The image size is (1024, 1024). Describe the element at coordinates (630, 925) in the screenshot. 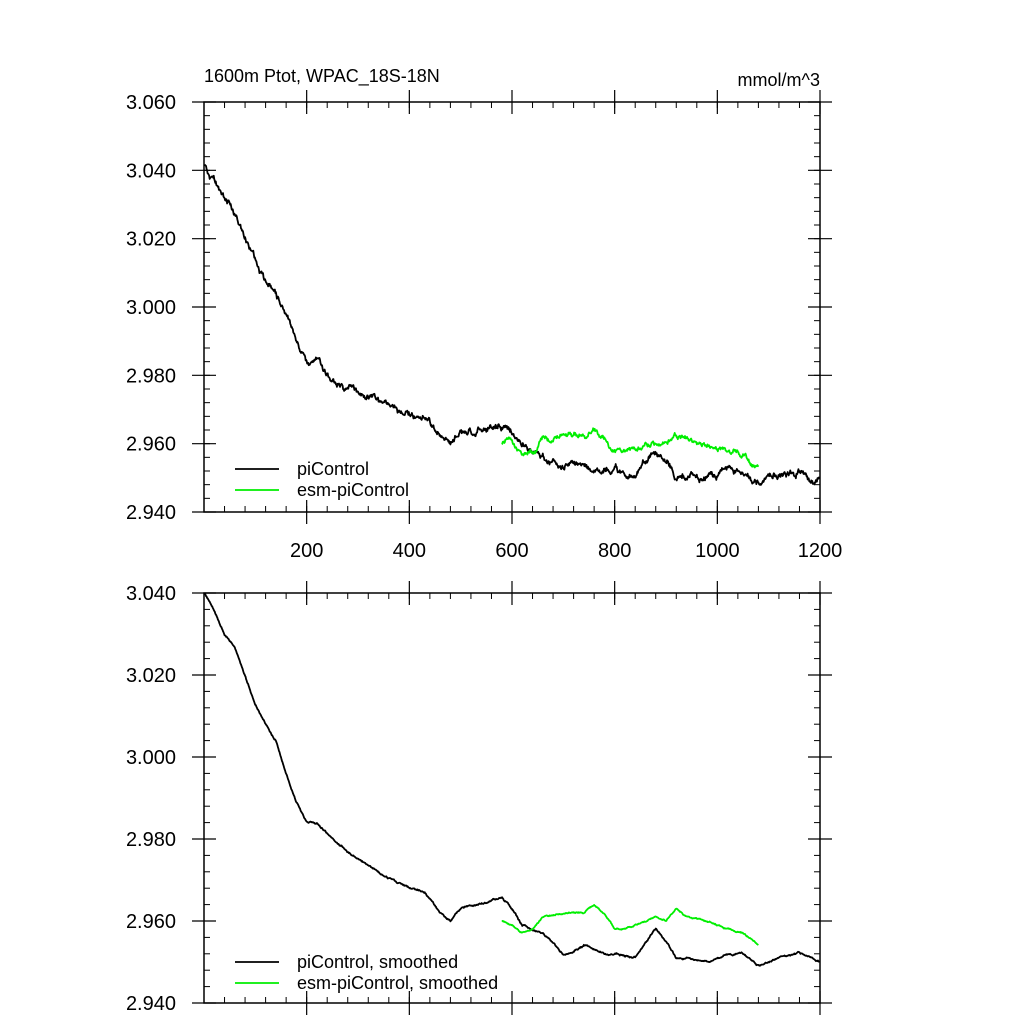

I see `series-line-esm-picontrol-smoothed` at that location.